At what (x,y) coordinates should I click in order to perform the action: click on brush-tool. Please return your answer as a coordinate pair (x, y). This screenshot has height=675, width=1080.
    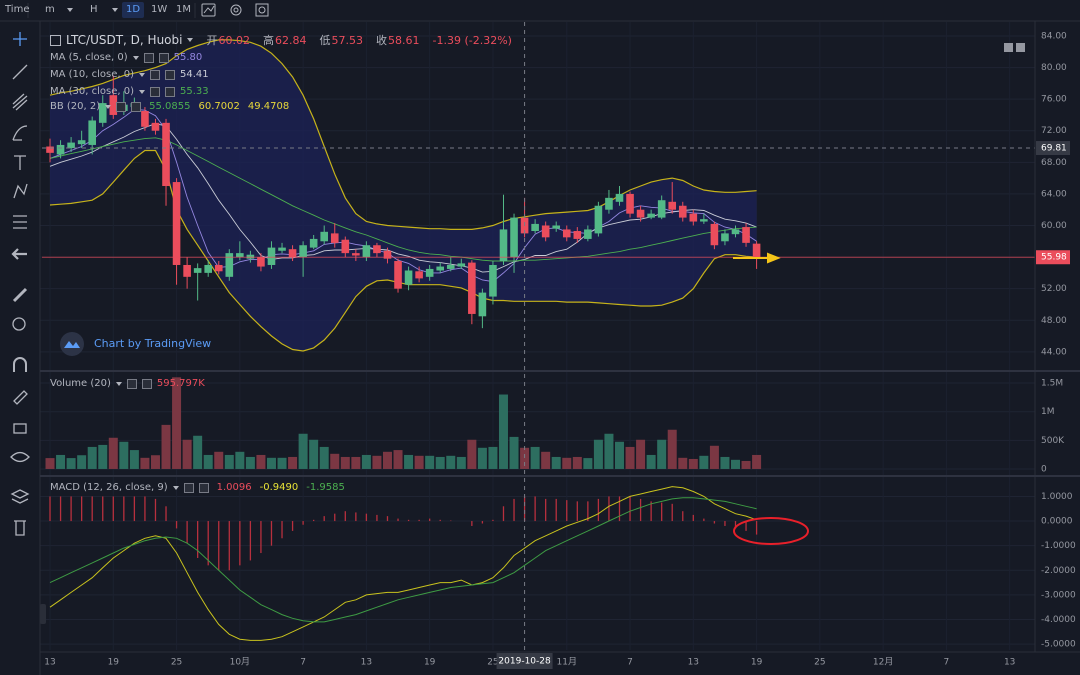
    Looking at the image, I should click on (20, 133).